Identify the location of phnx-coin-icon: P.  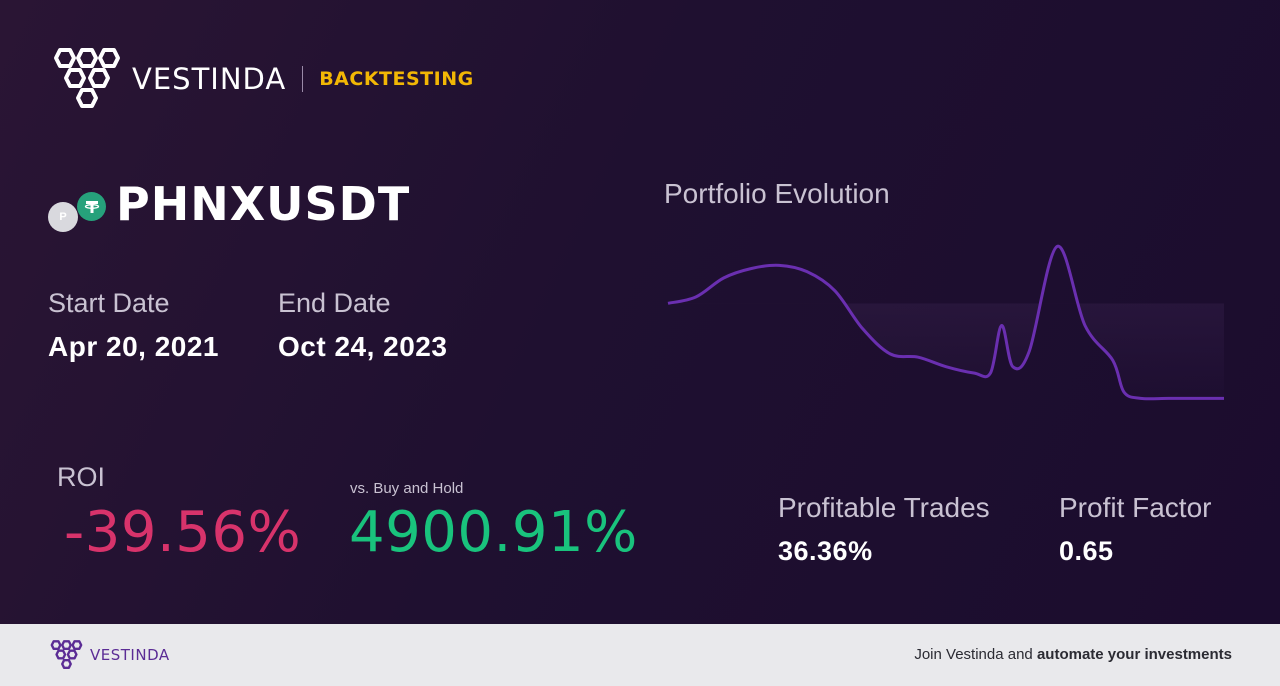
(63, 217).